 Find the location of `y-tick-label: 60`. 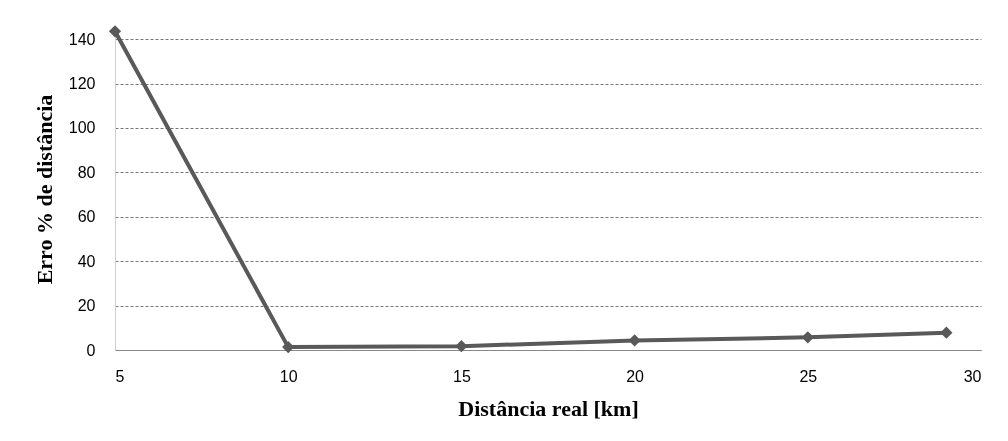

y-tick-label: 60 is located at coordinates (86, 217).